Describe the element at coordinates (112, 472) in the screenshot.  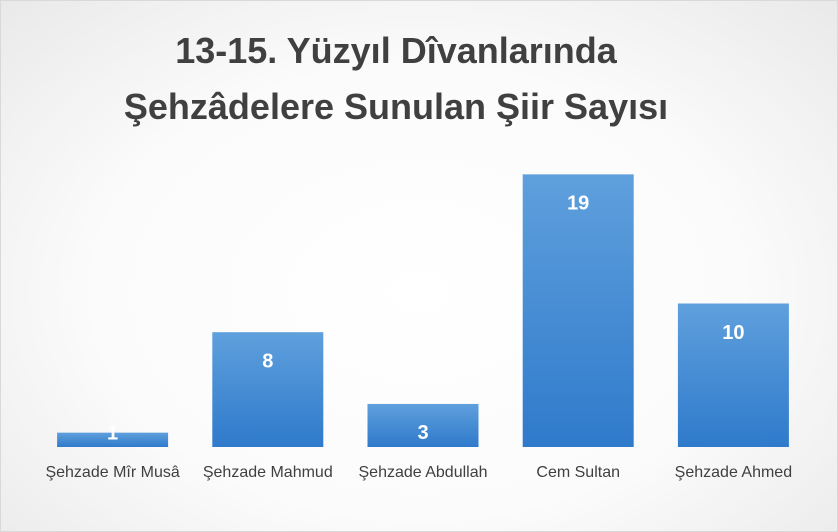
I see `x-tick-label: Şehzade Mîr Musâ` at that location.